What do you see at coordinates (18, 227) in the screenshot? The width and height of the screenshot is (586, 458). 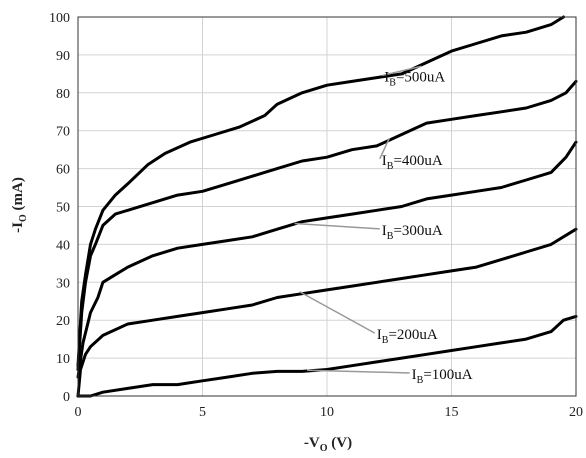 I see `y-axis-title-main: -I` at bounding box center [18, 227].